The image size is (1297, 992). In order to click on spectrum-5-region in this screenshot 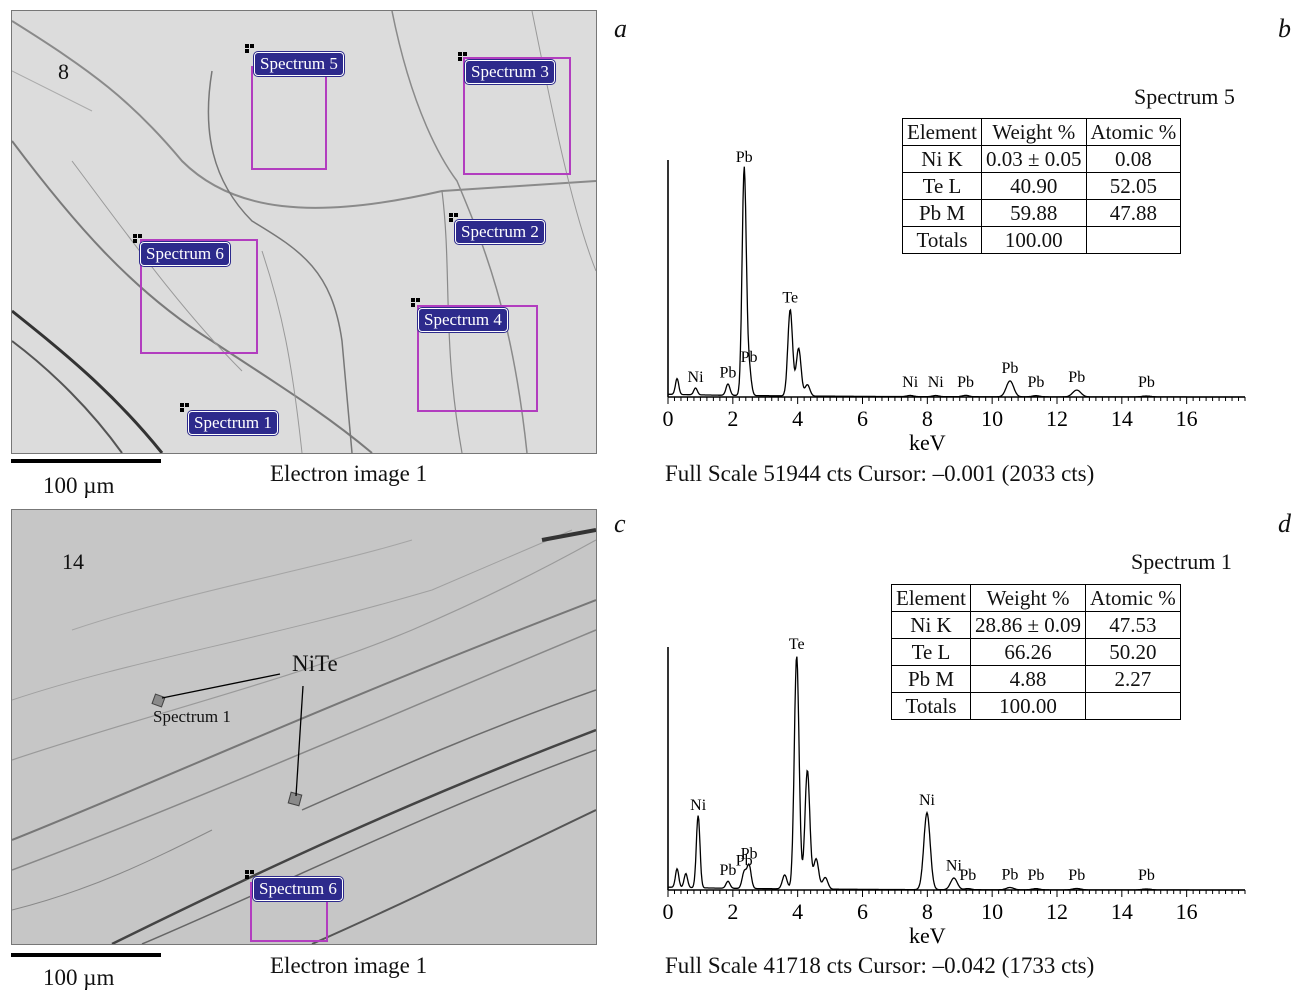, I will do `click(289, 118)`.